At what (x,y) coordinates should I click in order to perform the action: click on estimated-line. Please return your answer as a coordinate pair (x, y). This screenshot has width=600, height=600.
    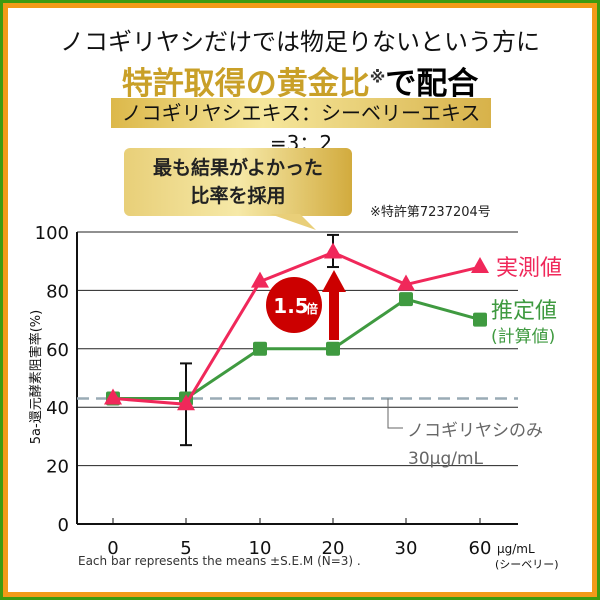
    Looking at the image, I should click on (297, 348).